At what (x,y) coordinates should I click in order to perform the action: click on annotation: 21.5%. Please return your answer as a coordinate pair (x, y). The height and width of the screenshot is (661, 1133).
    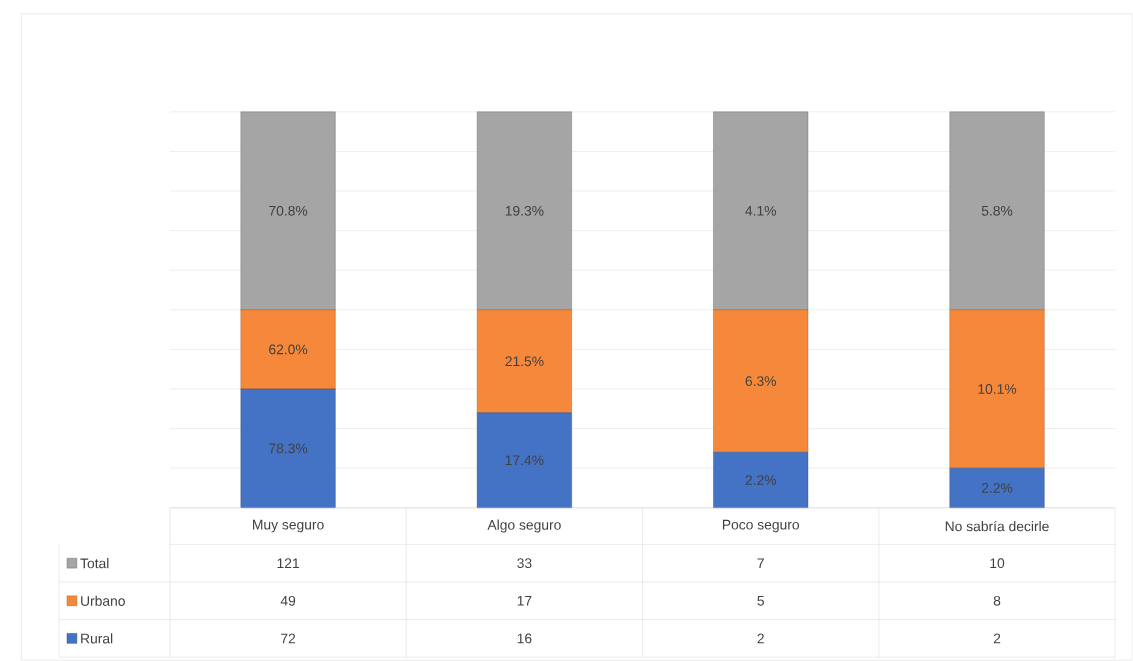
    Looking at the image, I should click on (524, 361).